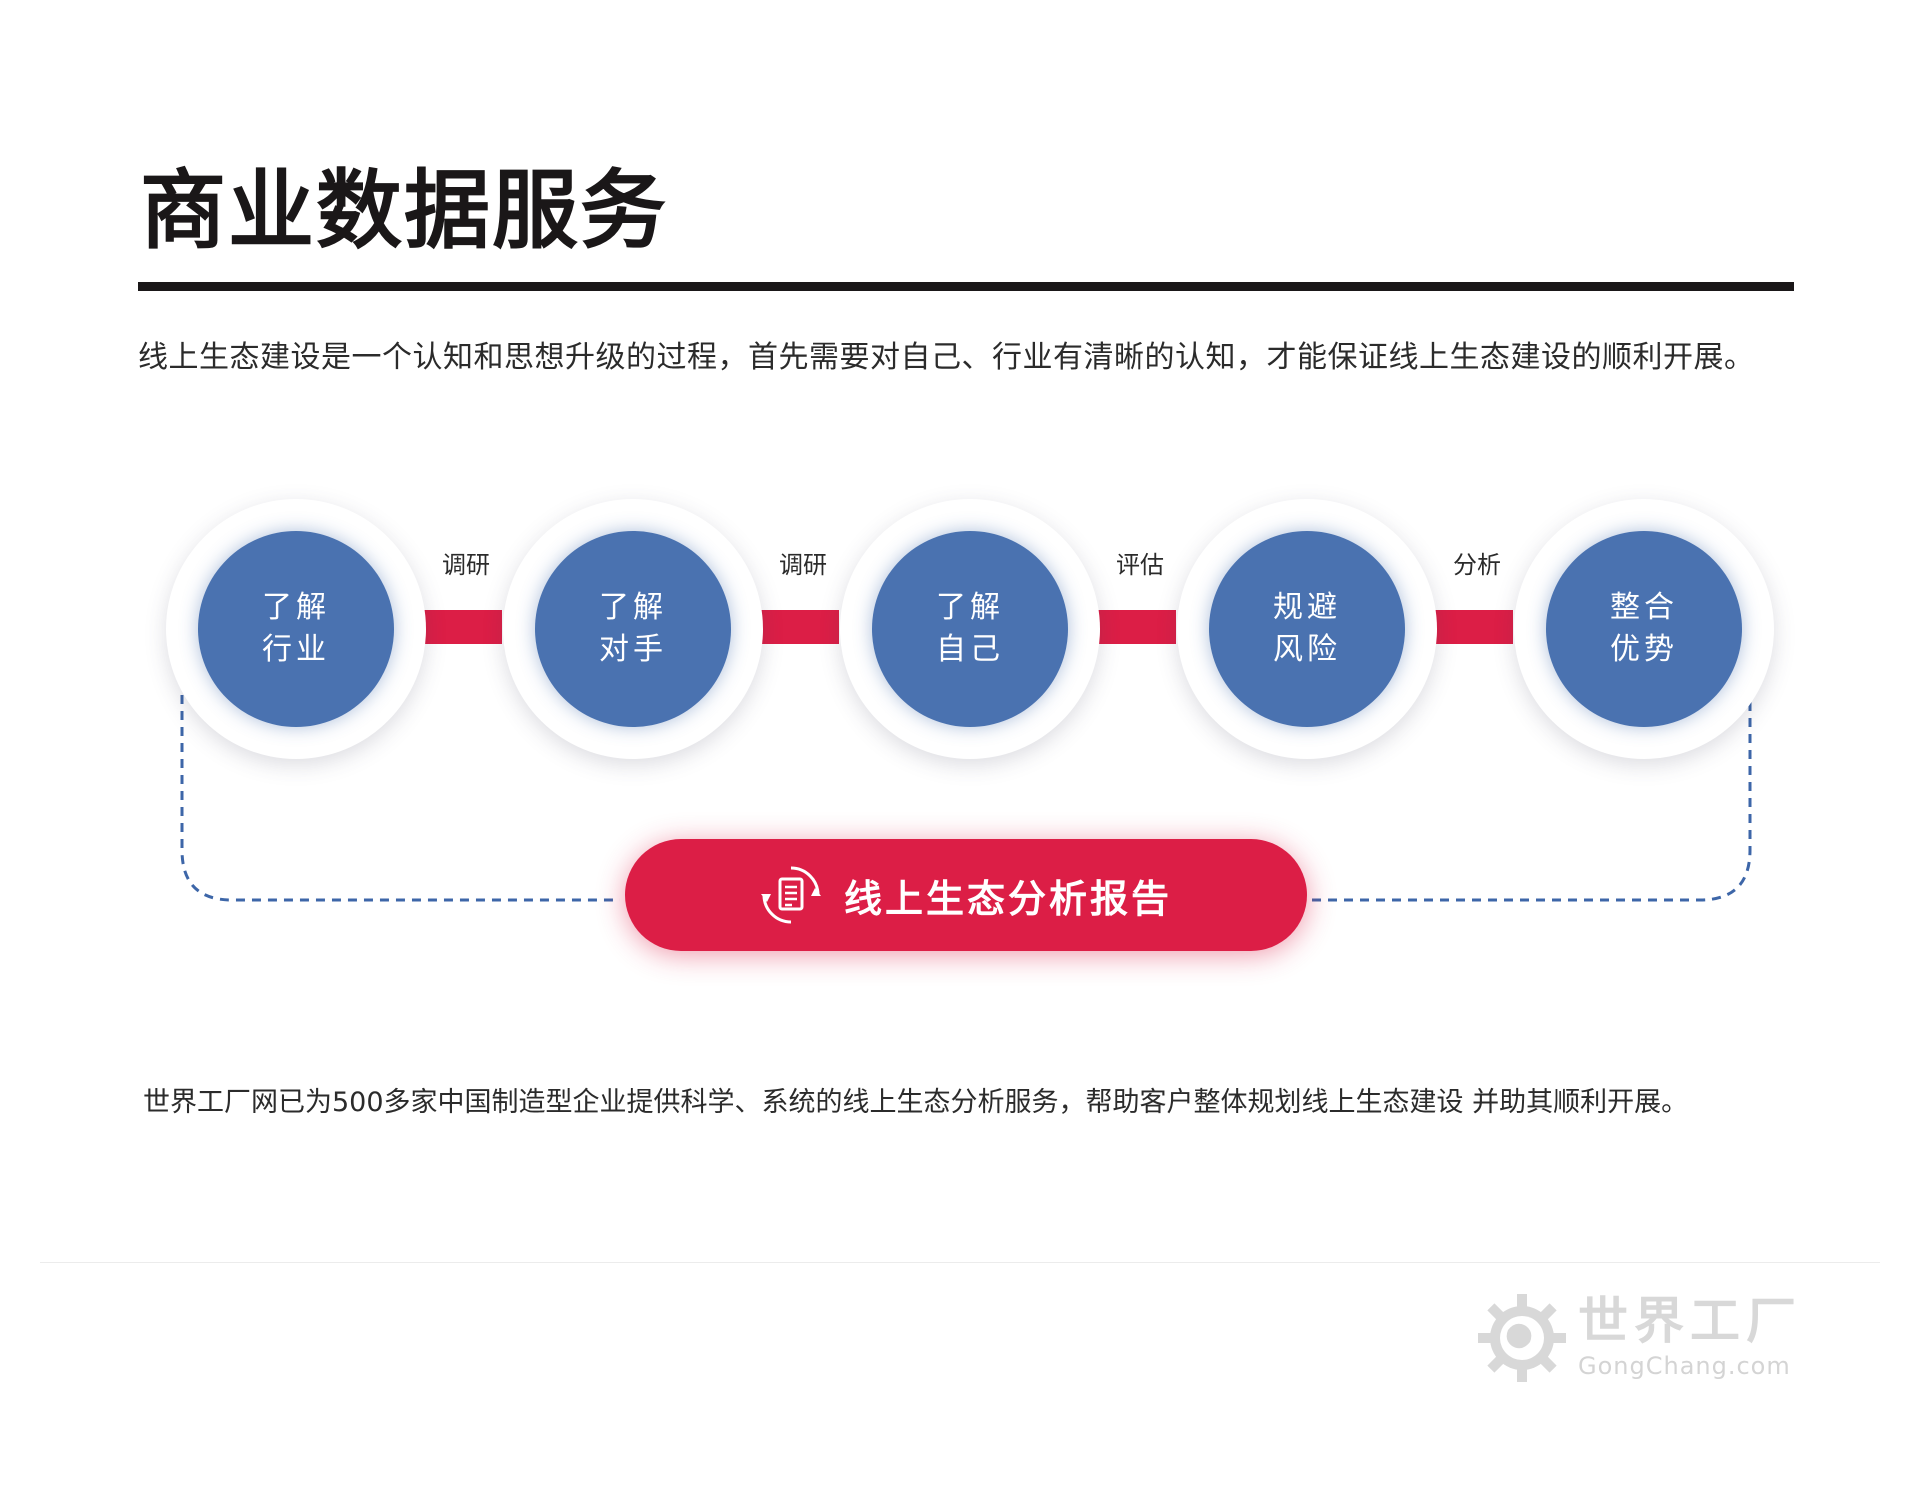 The height and width of the screenshot is (1500, 1920). What do you see at coordinates (1644, 649) in the screenshot?
I see `node-label-line2: 优势` at bounding box center [1644, 649].